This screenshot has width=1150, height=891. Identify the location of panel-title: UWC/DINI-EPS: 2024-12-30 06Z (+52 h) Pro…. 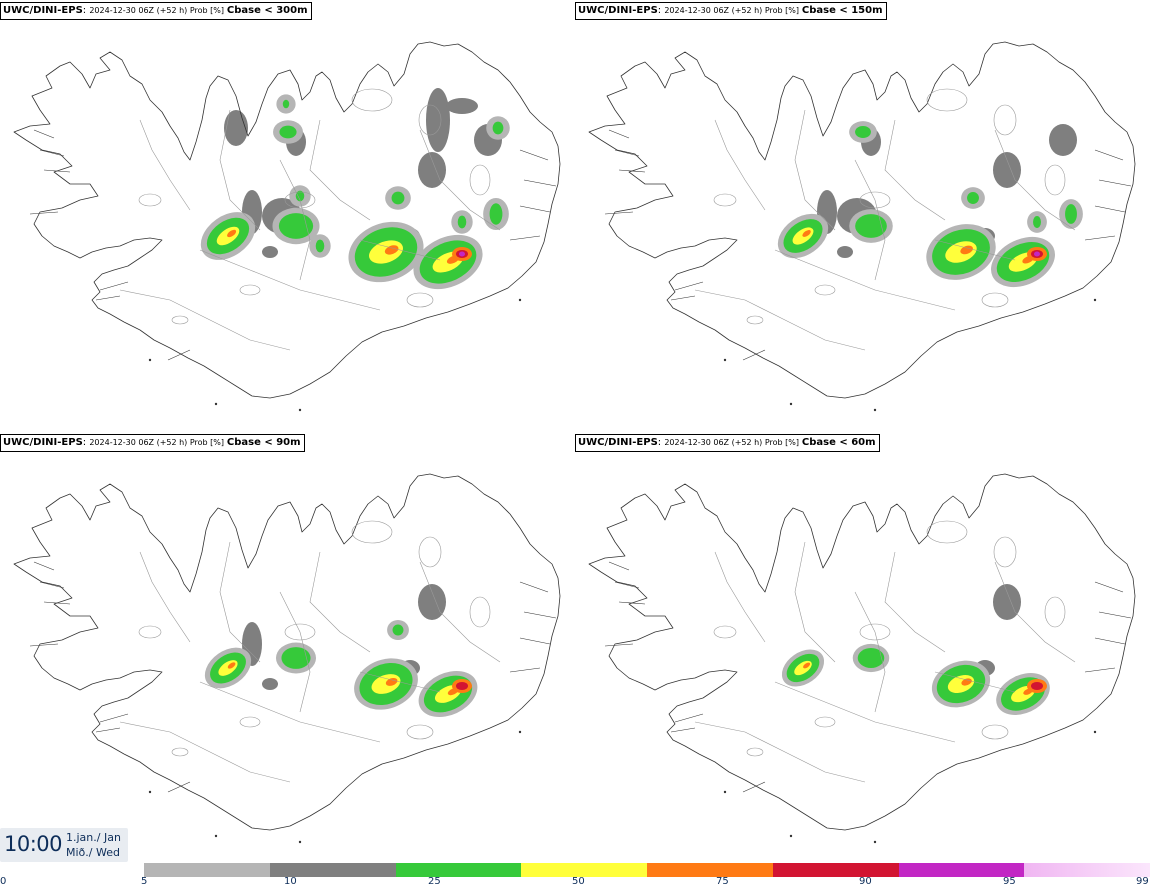
(731, 11).